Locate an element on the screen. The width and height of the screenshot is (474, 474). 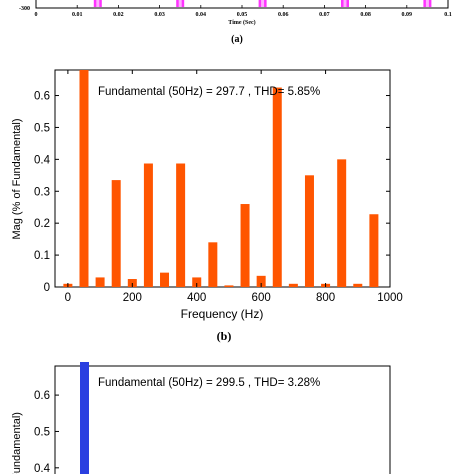
panel-a-xtick-label: 0 is located at coordinates (36, 15).